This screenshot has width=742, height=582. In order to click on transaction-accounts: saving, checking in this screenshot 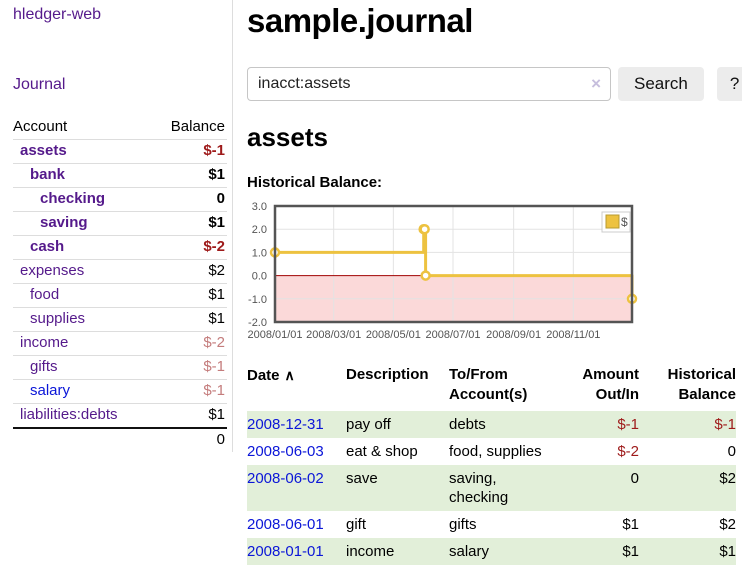, I will do `click(479, 488)`.